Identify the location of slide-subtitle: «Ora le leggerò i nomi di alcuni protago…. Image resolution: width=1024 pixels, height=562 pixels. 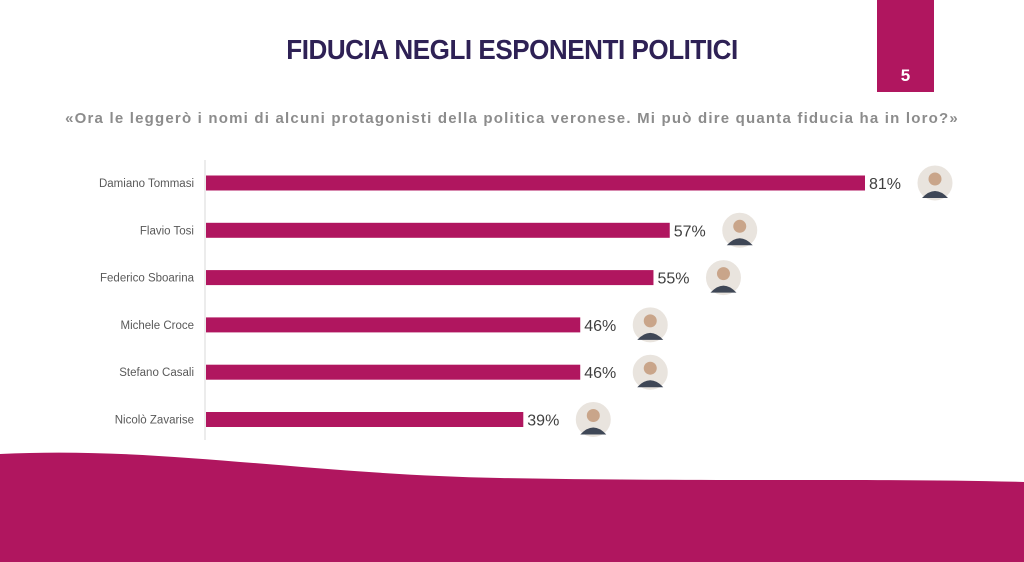
(512, 118).